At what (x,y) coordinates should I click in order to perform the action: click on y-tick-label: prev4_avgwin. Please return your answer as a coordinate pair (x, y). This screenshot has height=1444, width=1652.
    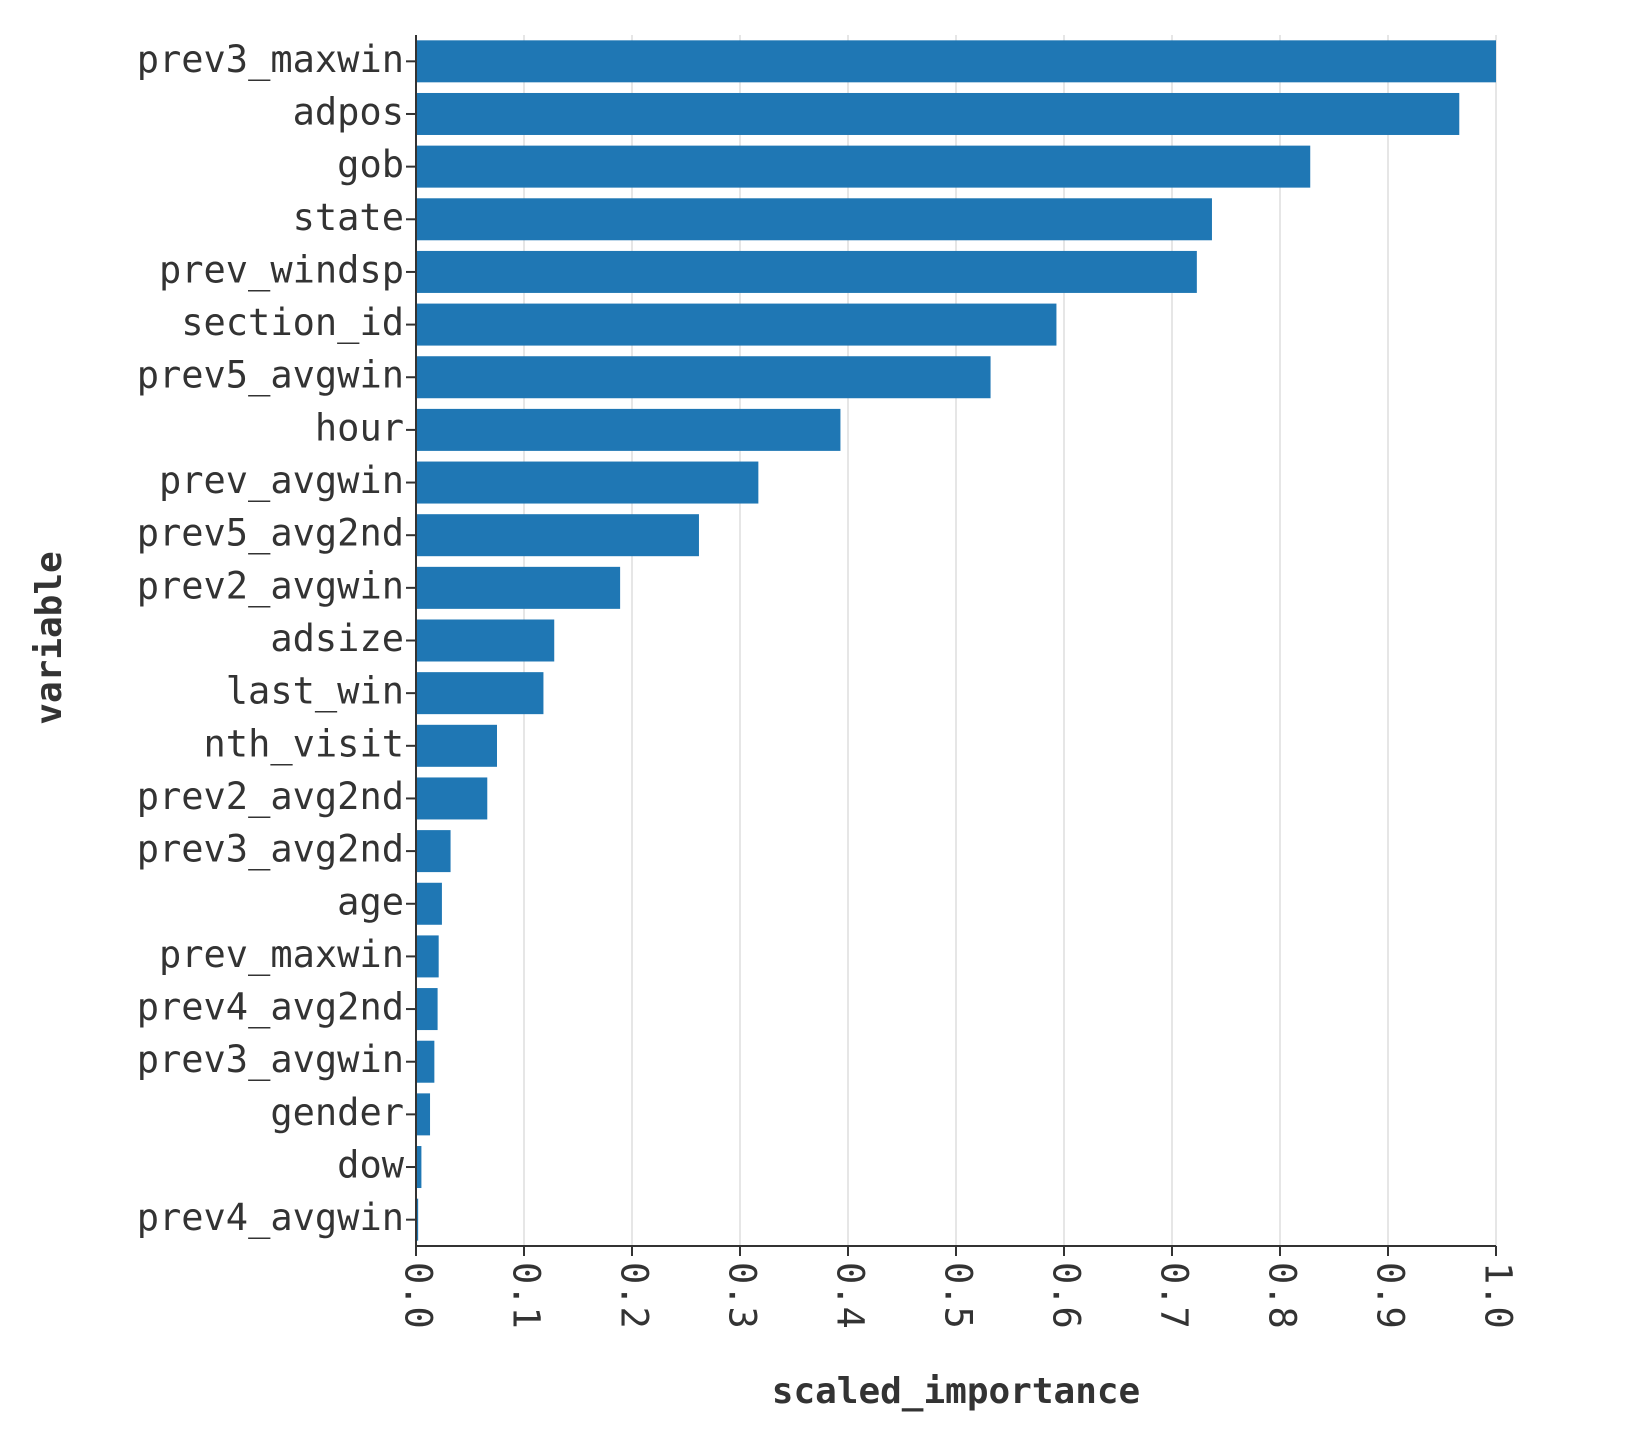
    Looking at the image, I should click on (270, 1218).